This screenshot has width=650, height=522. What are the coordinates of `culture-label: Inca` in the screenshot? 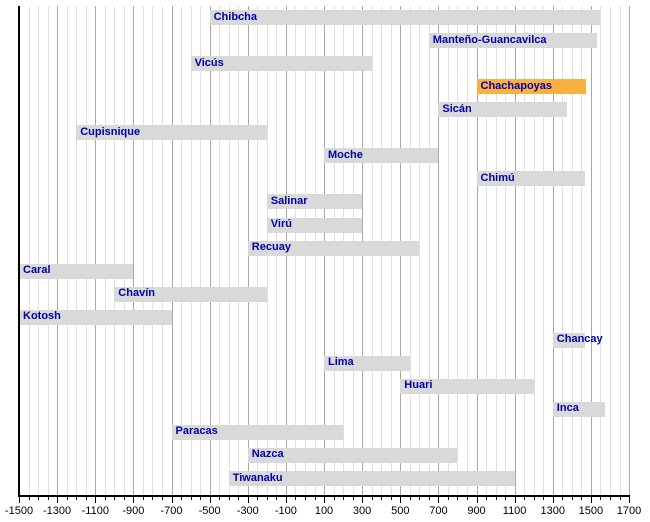 It's located at (567, 408).